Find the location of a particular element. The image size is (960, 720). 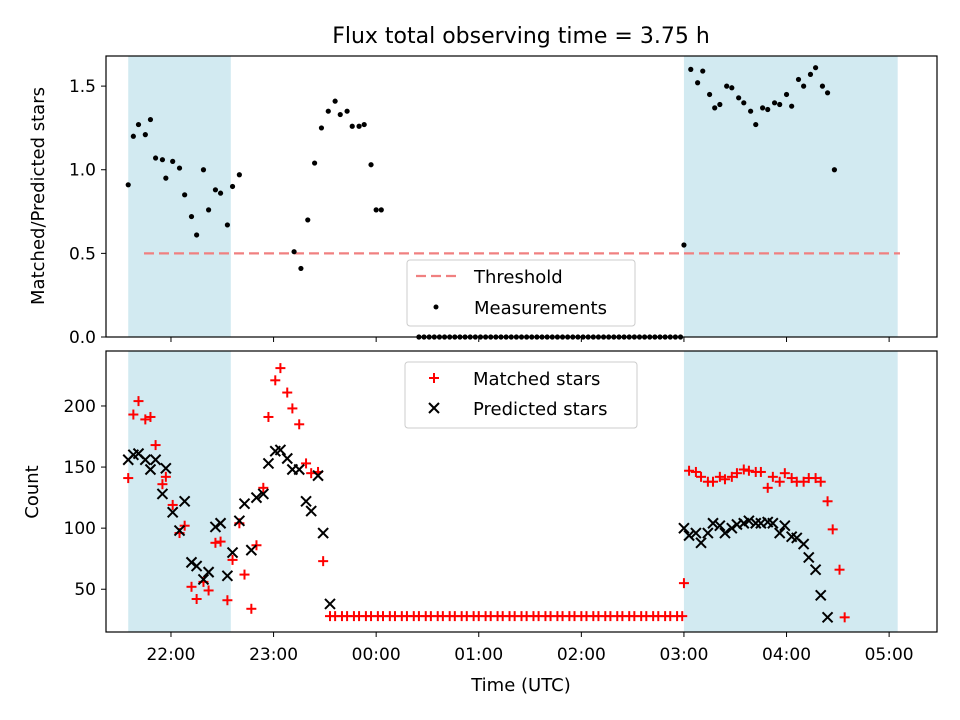

x-tick-label: 04:00 is located at coordinates (786, 655).